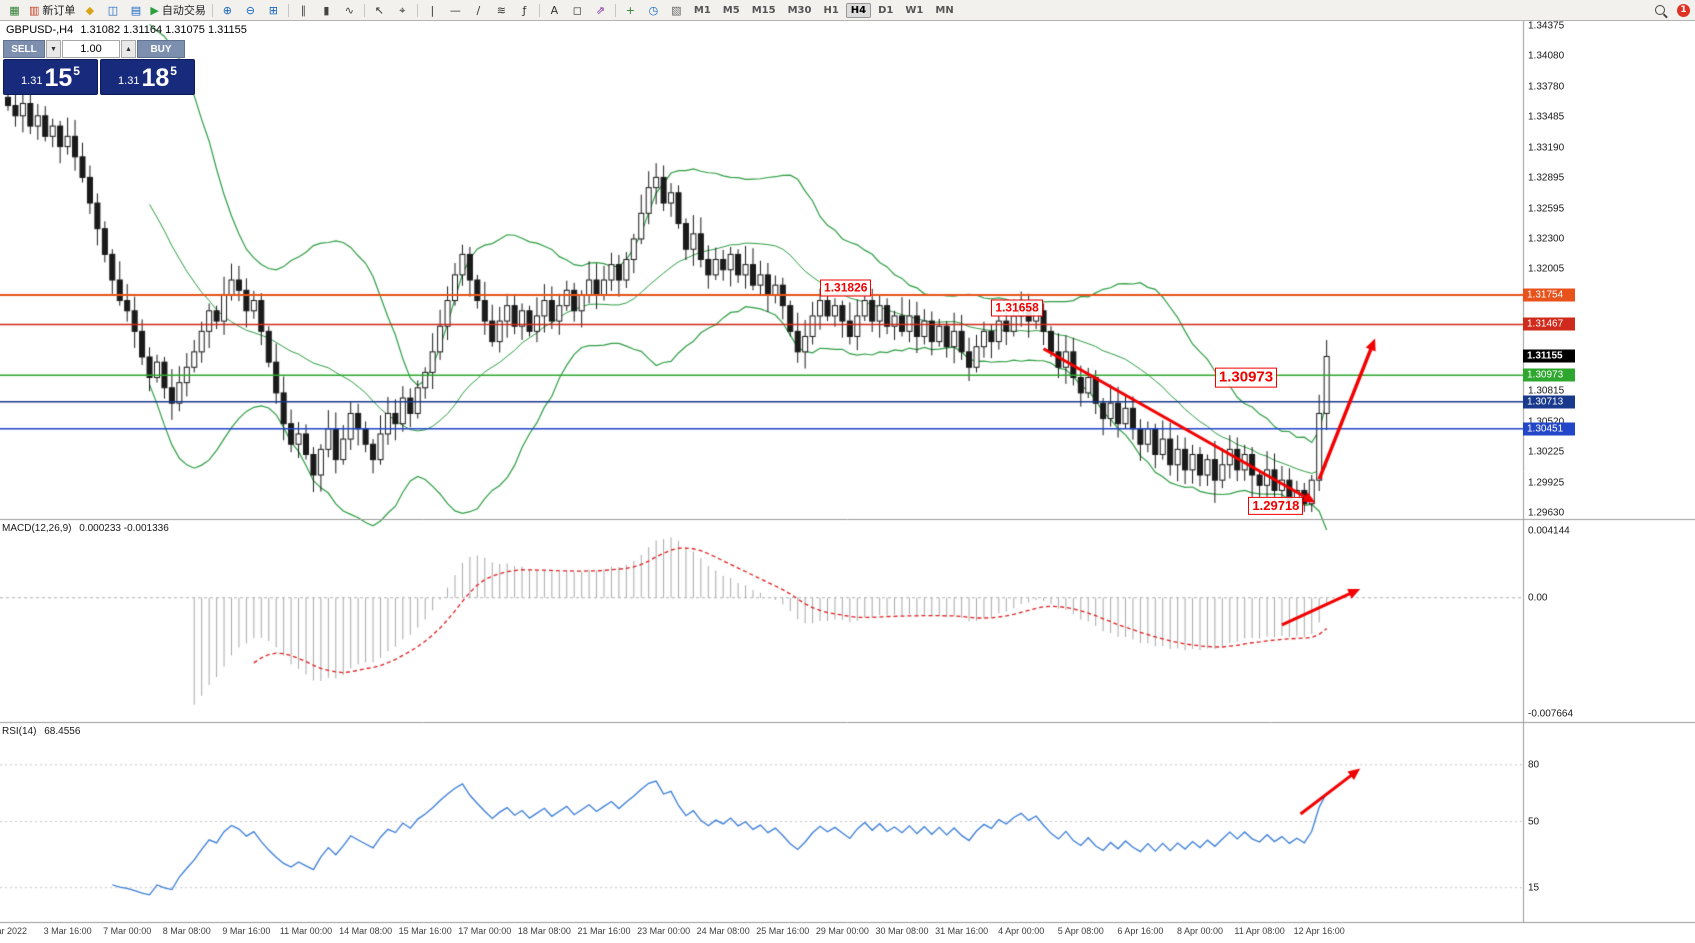  I want to click on zoom-out-icon: ⊖, so click(250, 10).